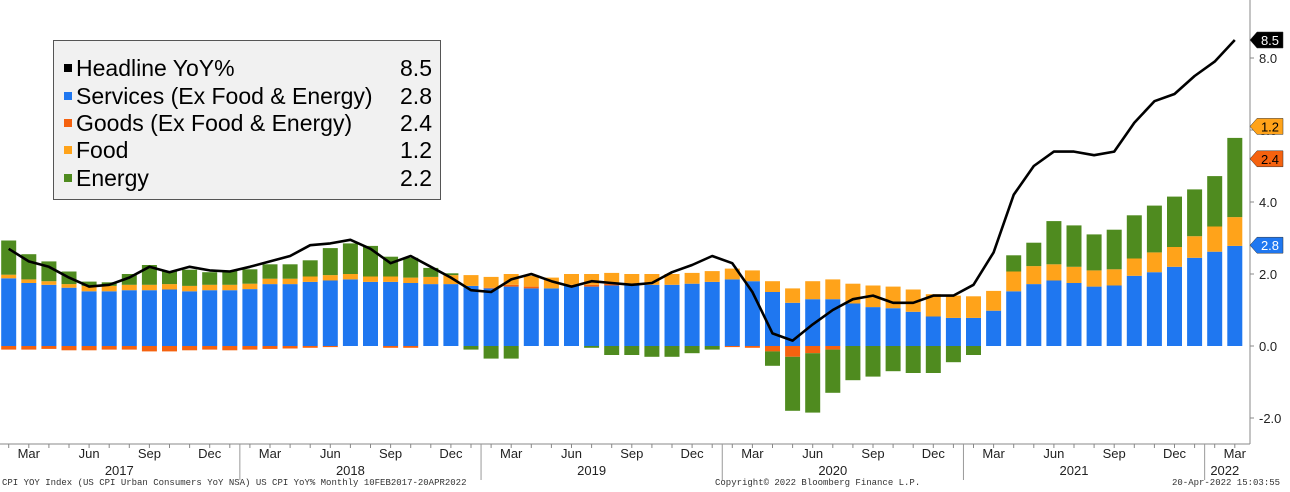 The width and height of the screenshot is (1290, 492). Describe the element at coordinates (224, 96) in the screenshot. I see `legend-label: Services (Ex Food & Energy)` at that location.